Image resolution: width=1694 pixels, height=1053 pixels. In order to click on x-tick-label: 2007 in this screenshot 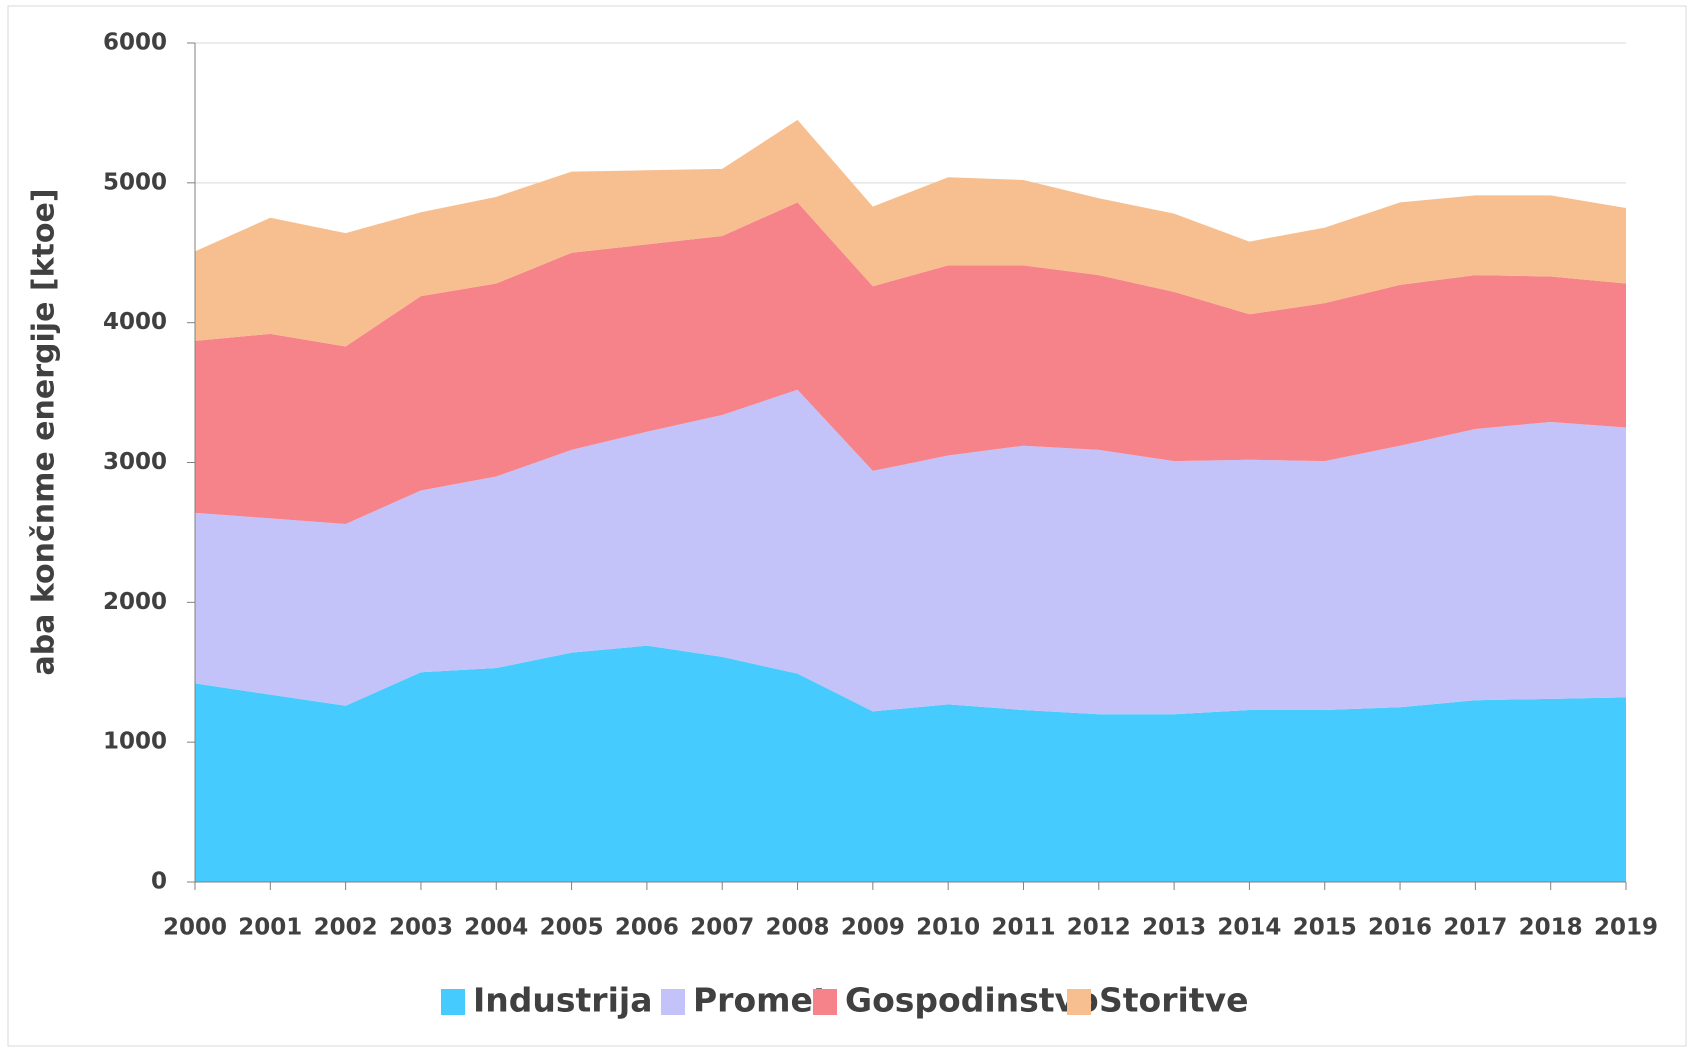, I will do `click(722, 928)`.